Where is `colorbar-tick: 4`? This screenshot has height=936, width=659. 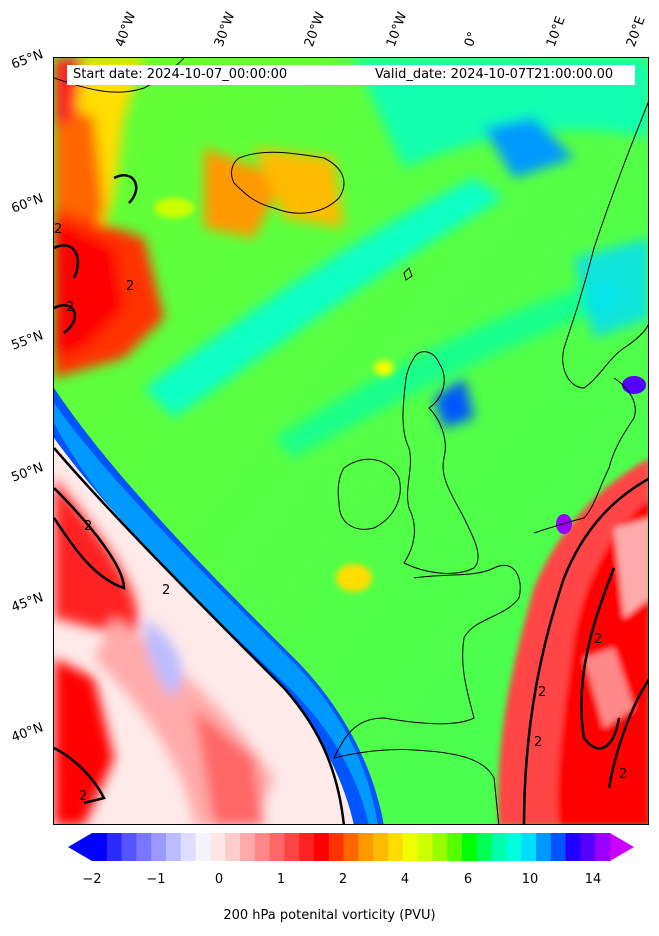 colorbar-tick: 4 is located at coordinates (405, 879).